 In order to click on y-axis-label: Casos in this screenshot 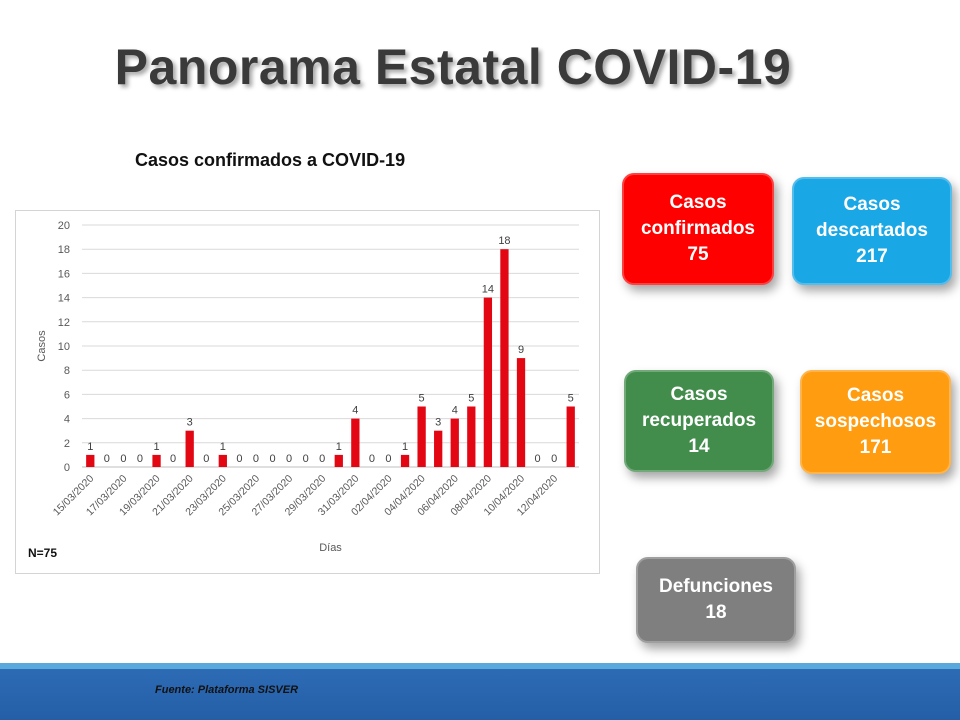, I will do `click(42, 346)`.